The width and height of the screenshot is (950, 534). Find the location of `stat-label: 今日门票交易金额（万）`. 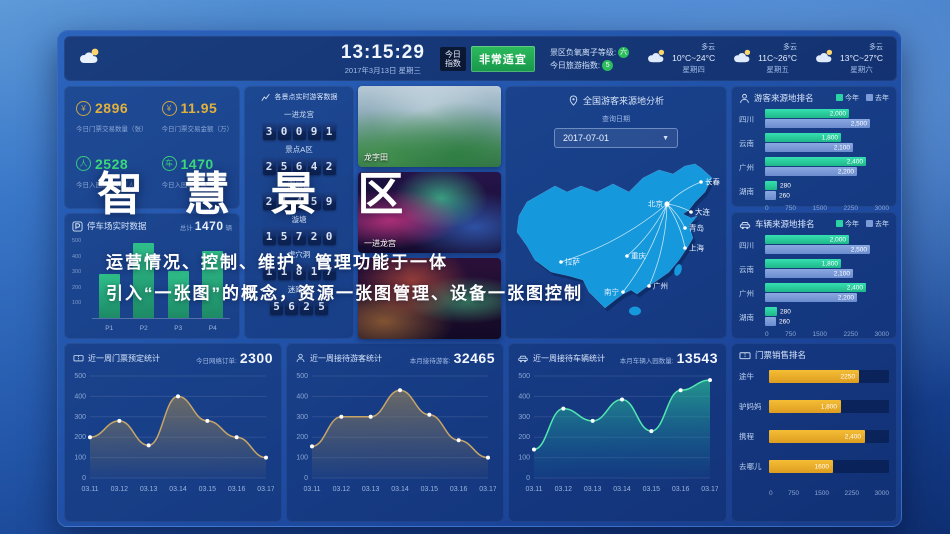

stat-label: 今日门票交易金额（万） is located at coordinates (197, 129).